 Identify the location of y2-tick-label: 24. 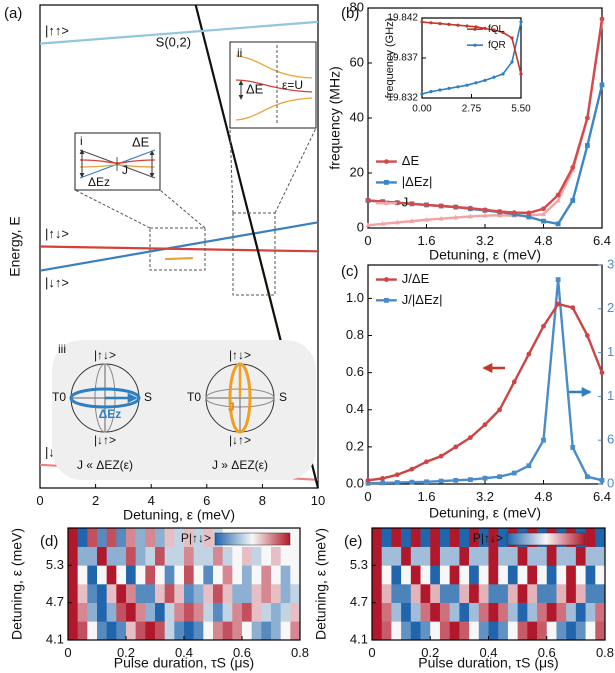
(611, 307).